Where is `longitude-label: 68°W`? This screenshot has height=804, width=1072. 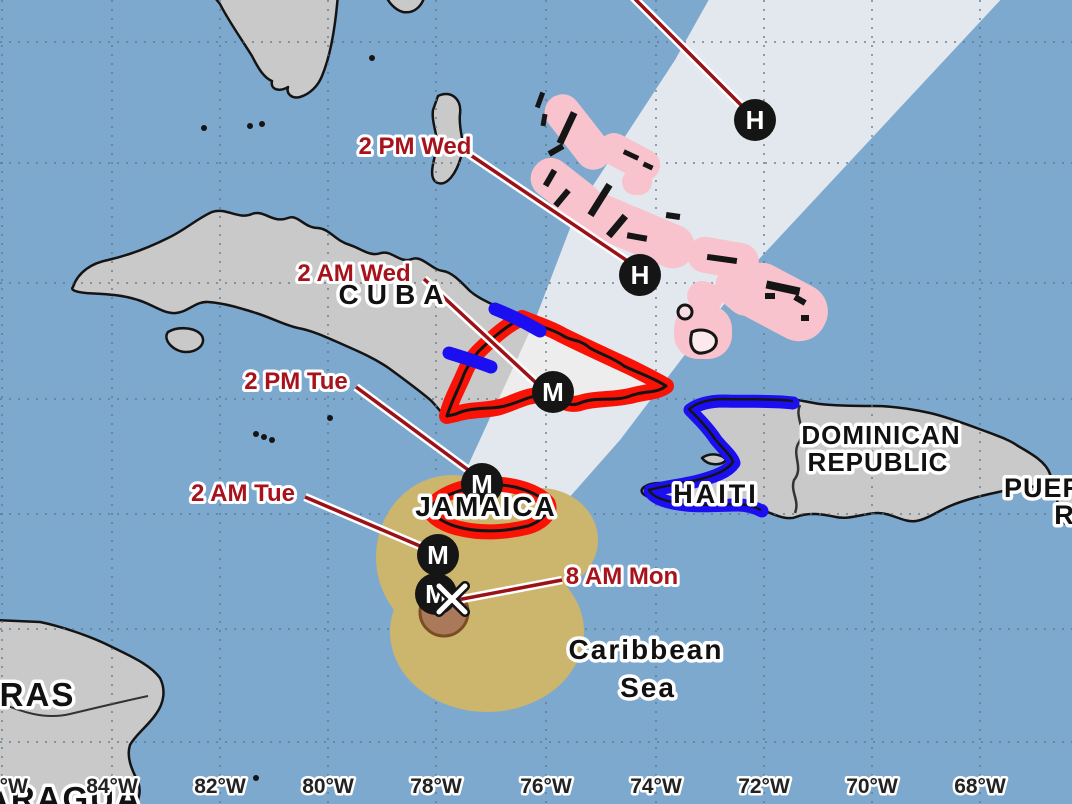 longitude-label: 68°W is located at coordinates (980, 786).